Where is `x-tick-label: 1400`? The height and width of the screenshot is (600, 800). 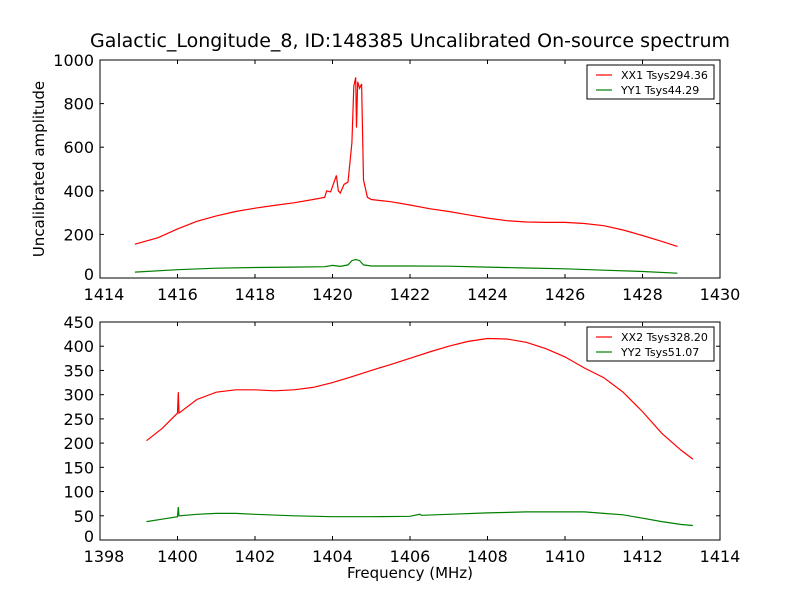 x-tick-label: 1400 is located at coordinates (177, 556).